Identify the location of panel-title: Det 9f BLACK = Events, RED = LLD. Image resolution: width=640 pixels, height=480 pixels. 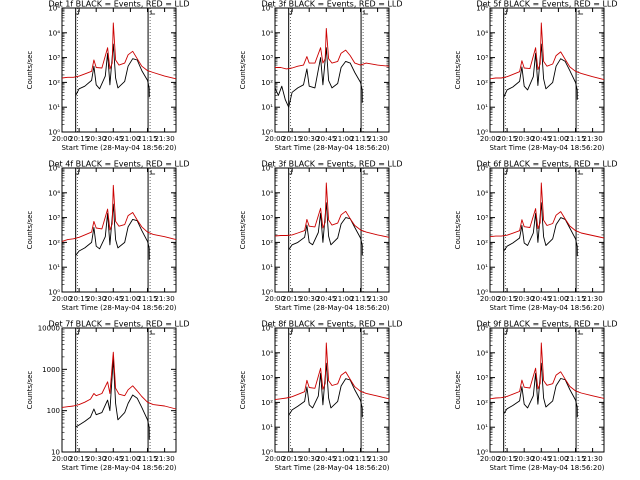
(546, 324).